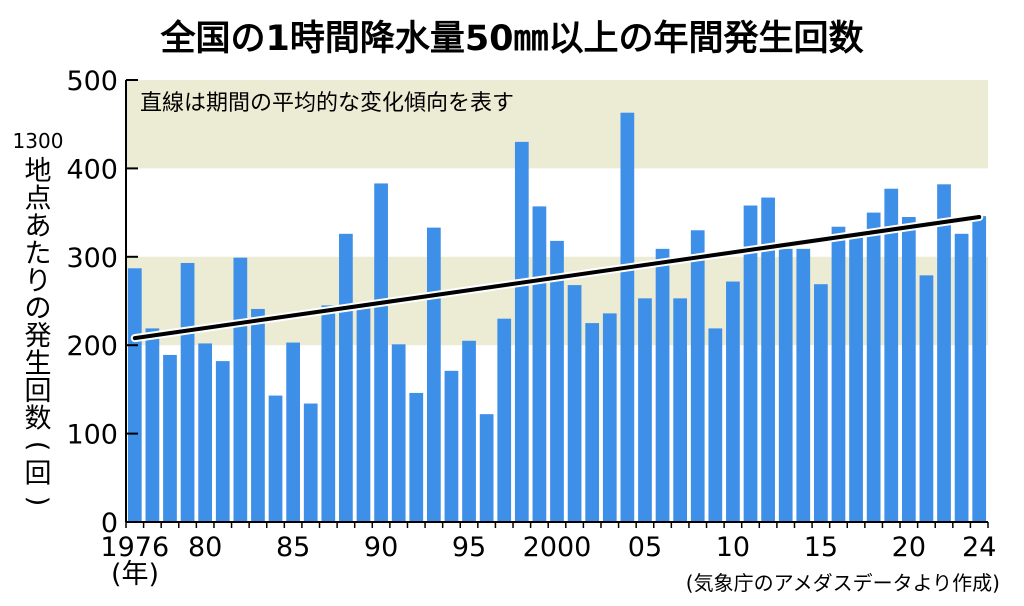  Describe the element at coordinates (821, 547) in the screenshot. I see `x-tick-label-2015: 15` at that location.